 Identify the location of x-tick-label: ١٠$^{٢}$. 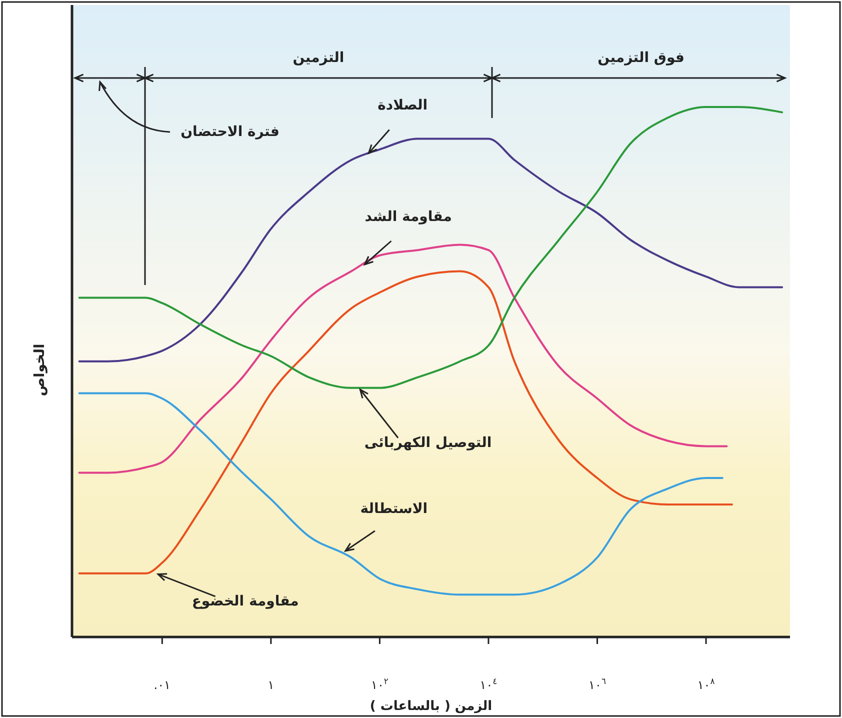
(380, 684).